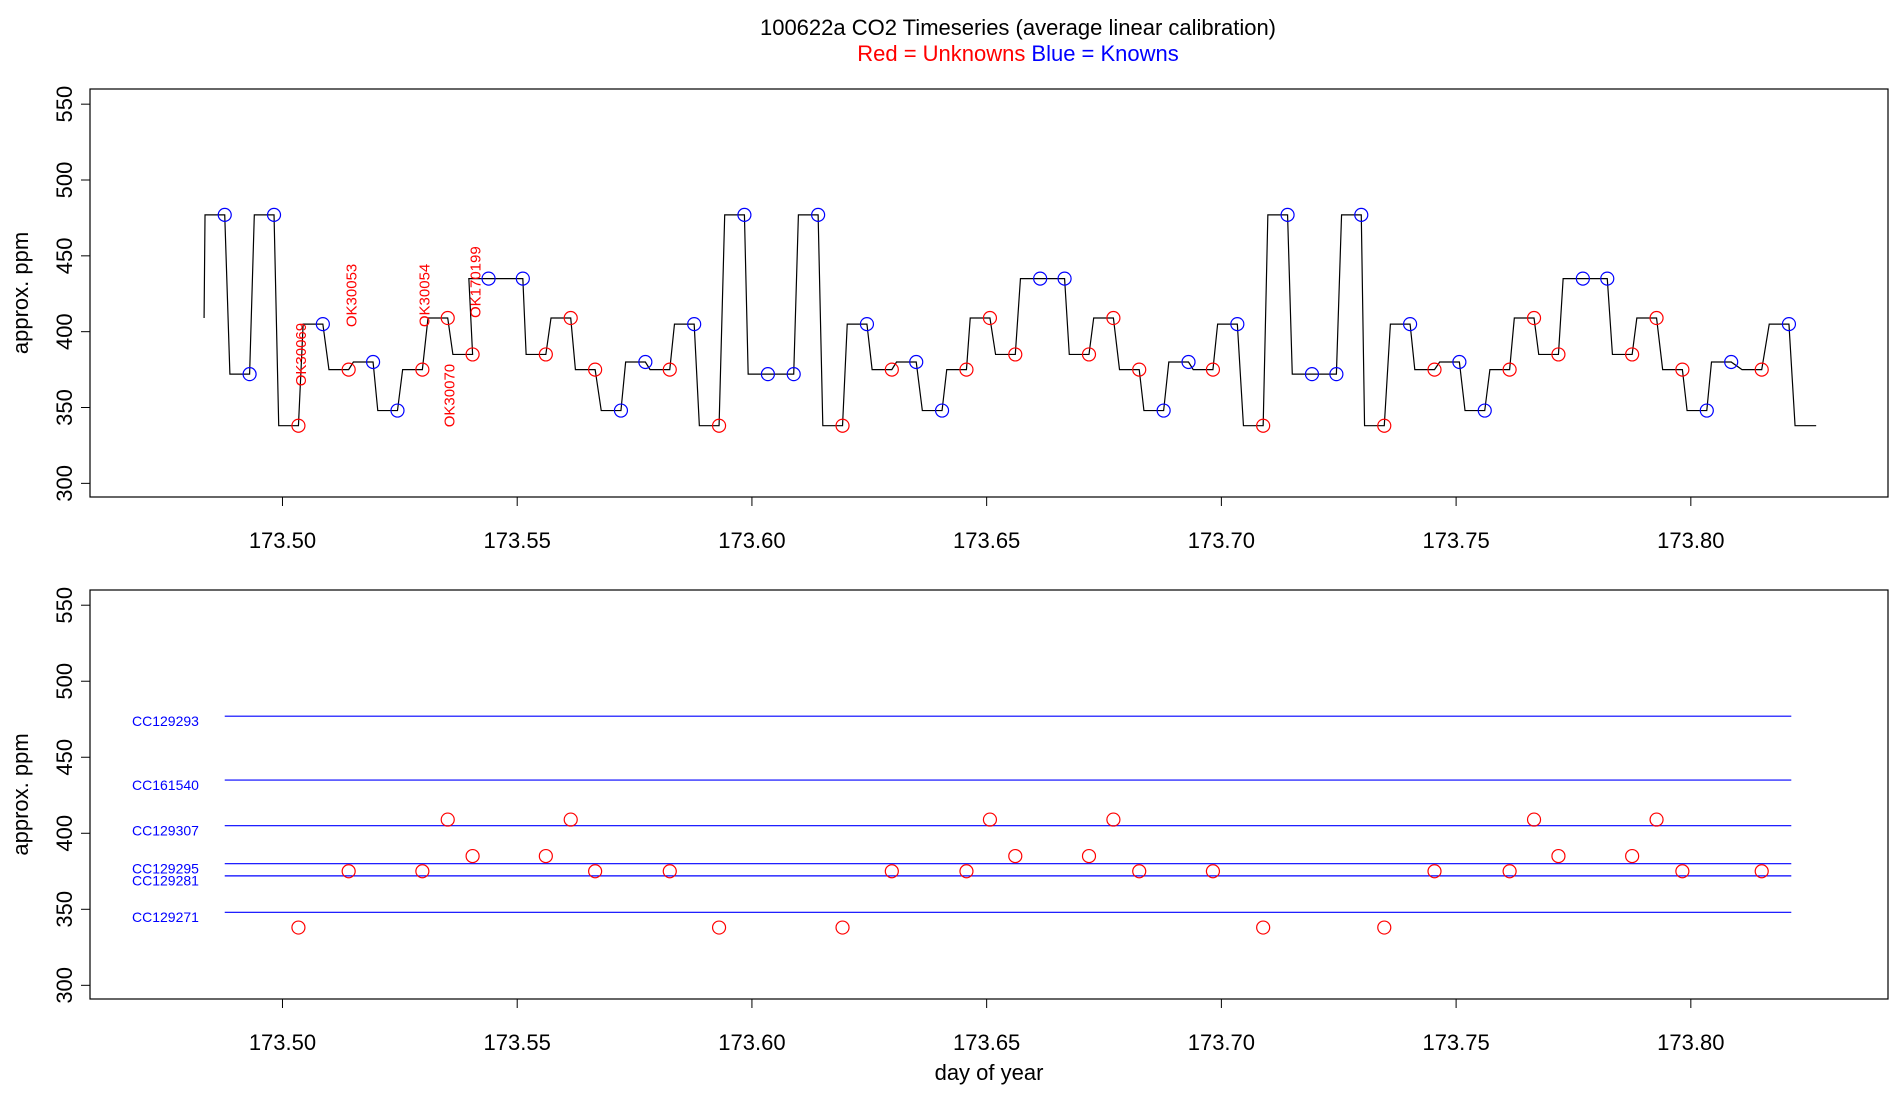 This screenshot has height=1100, width=1900. Describe the element at coordinates (64, 407) in the screenshot. I see `y-tick-label: 350` at that location.